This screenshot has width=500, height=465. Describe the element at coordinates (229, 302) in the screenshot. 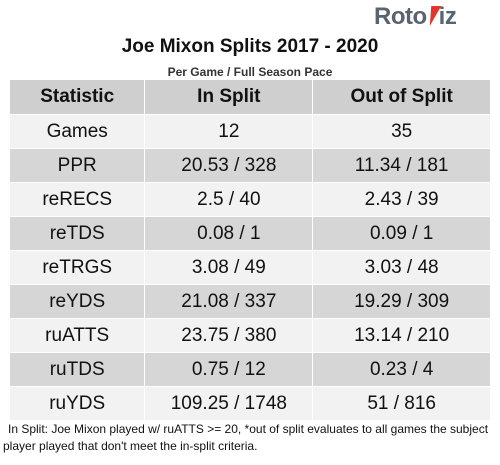

I see `cell-in-split: 21.08 / 337` at that location.